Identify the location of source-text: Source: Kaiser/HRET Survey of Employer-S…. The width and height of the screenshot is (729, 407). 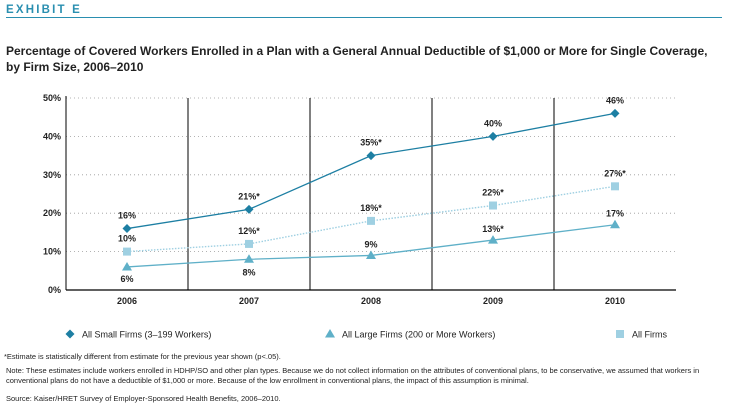
(143, 398).